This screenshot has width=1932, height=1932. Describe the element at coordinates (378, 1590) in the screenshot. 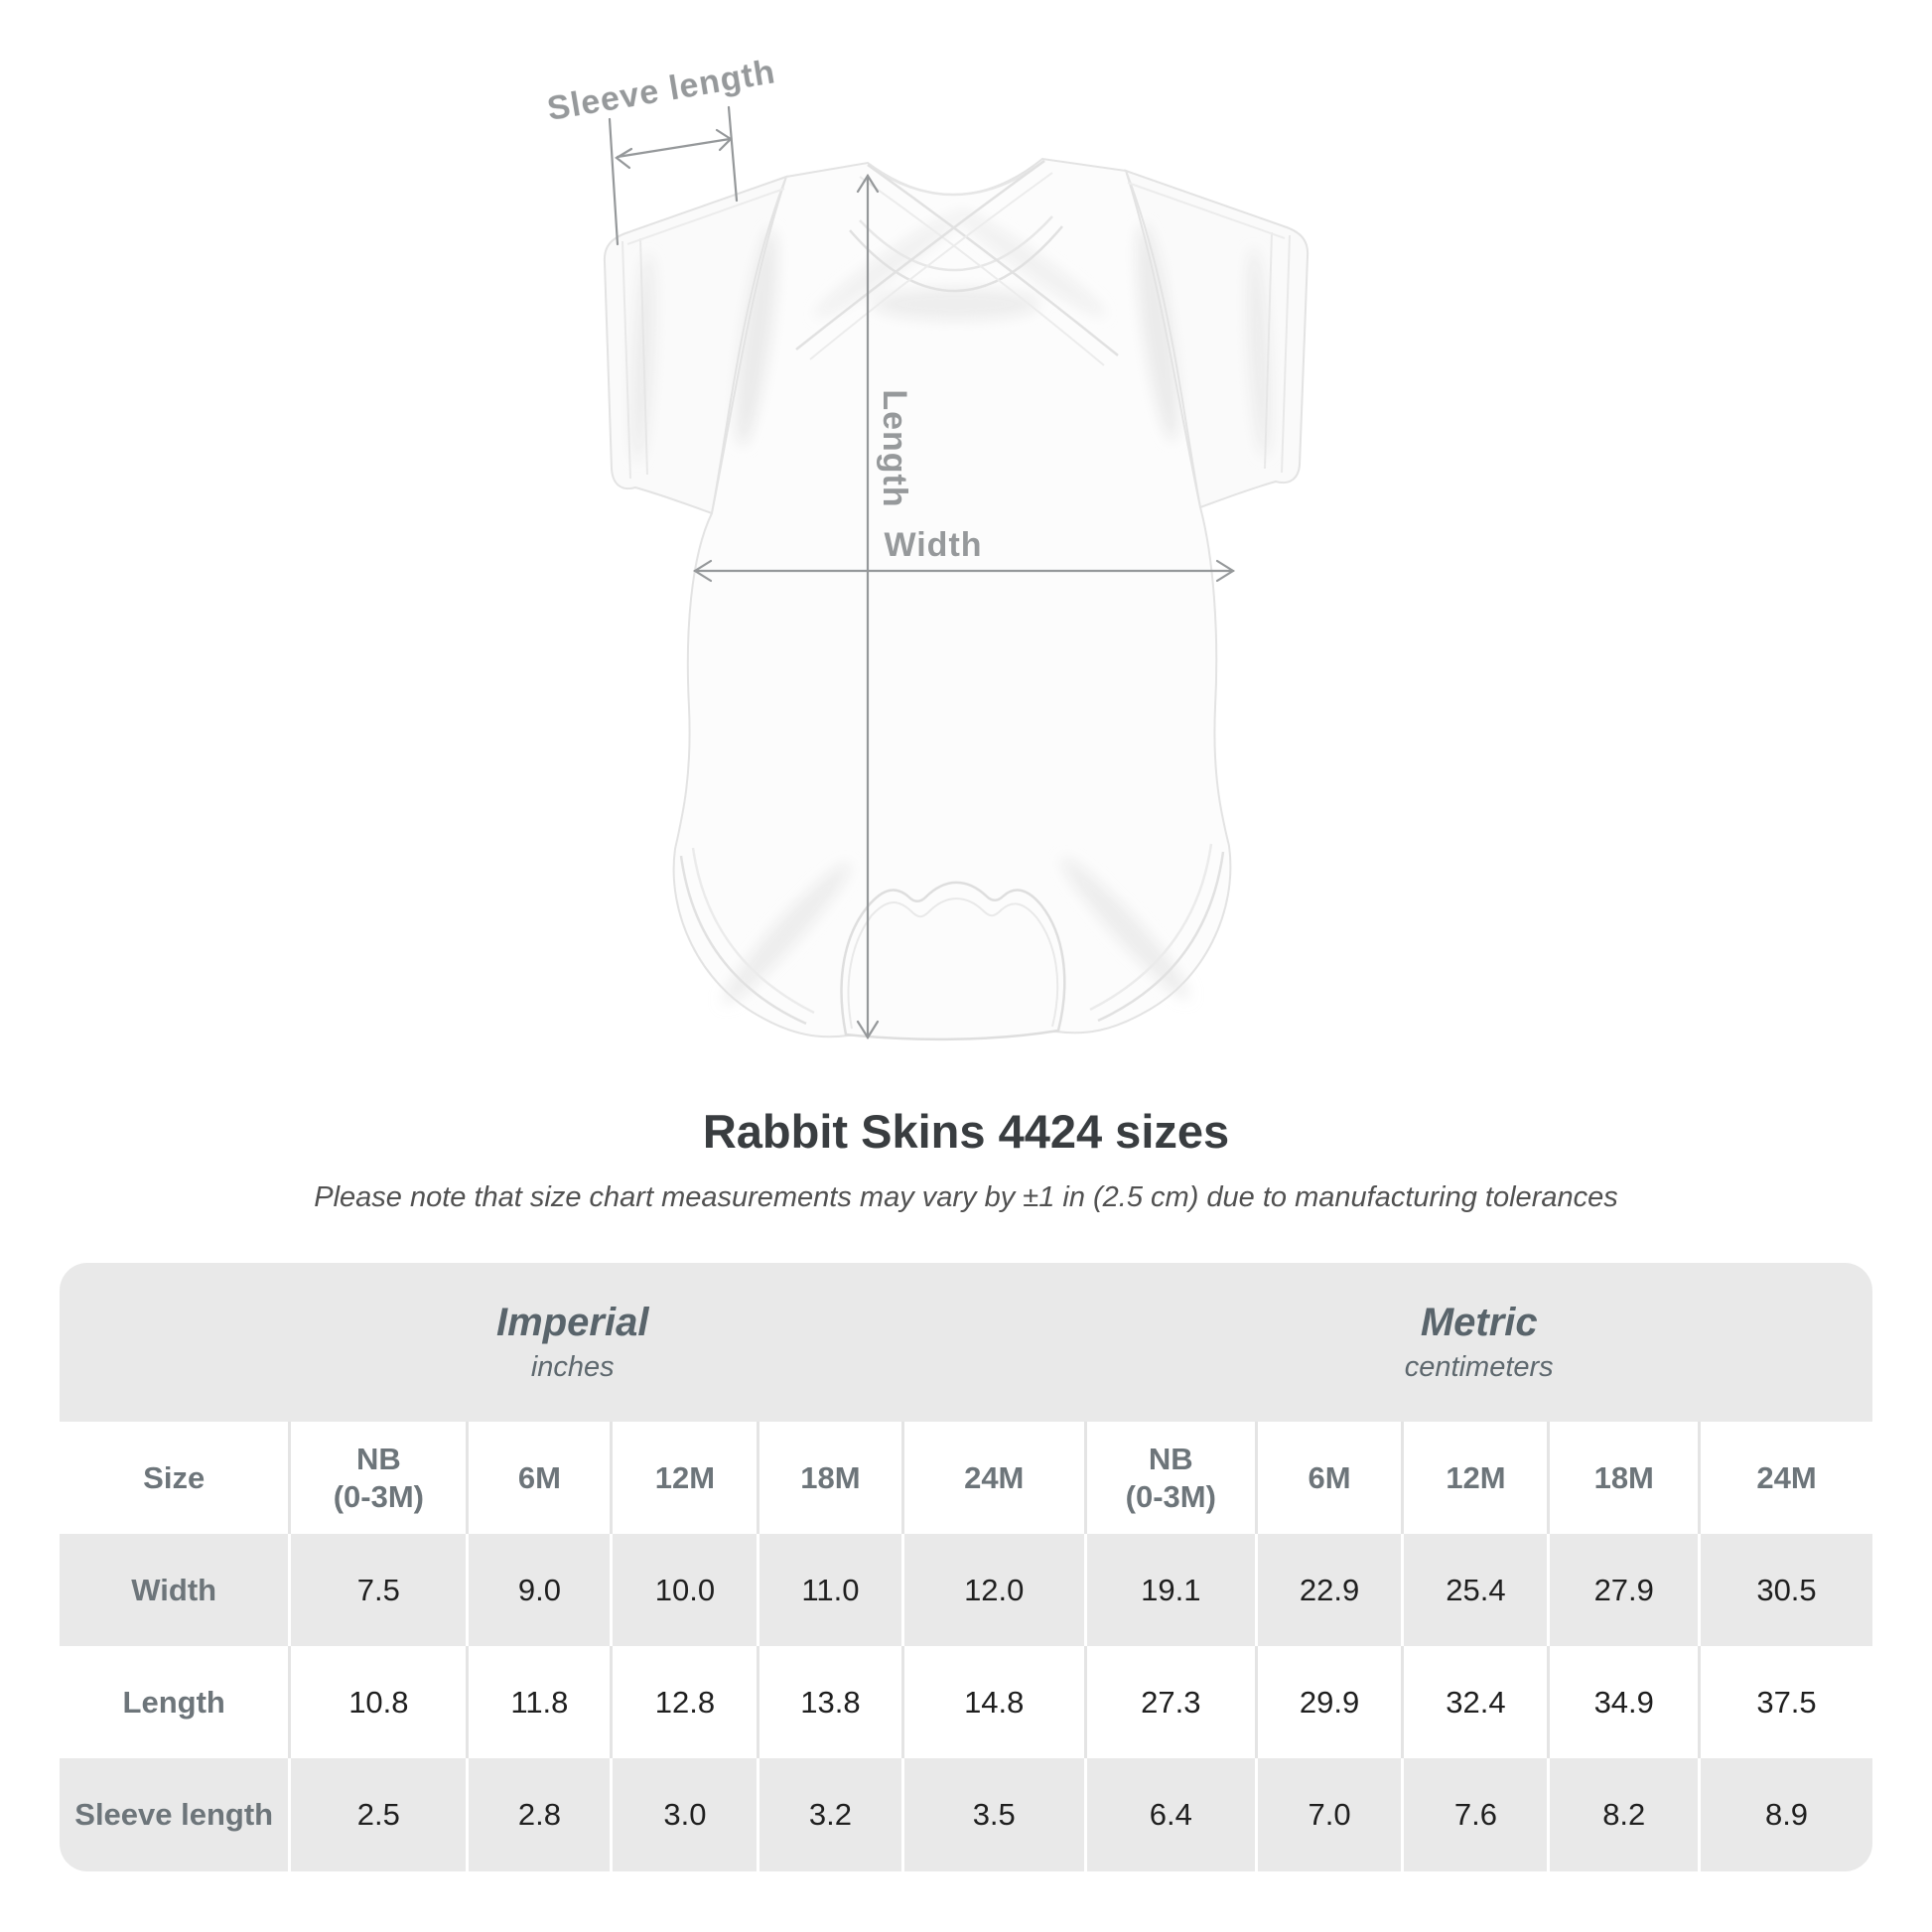

I see `table-cell: 7.5` at that location.